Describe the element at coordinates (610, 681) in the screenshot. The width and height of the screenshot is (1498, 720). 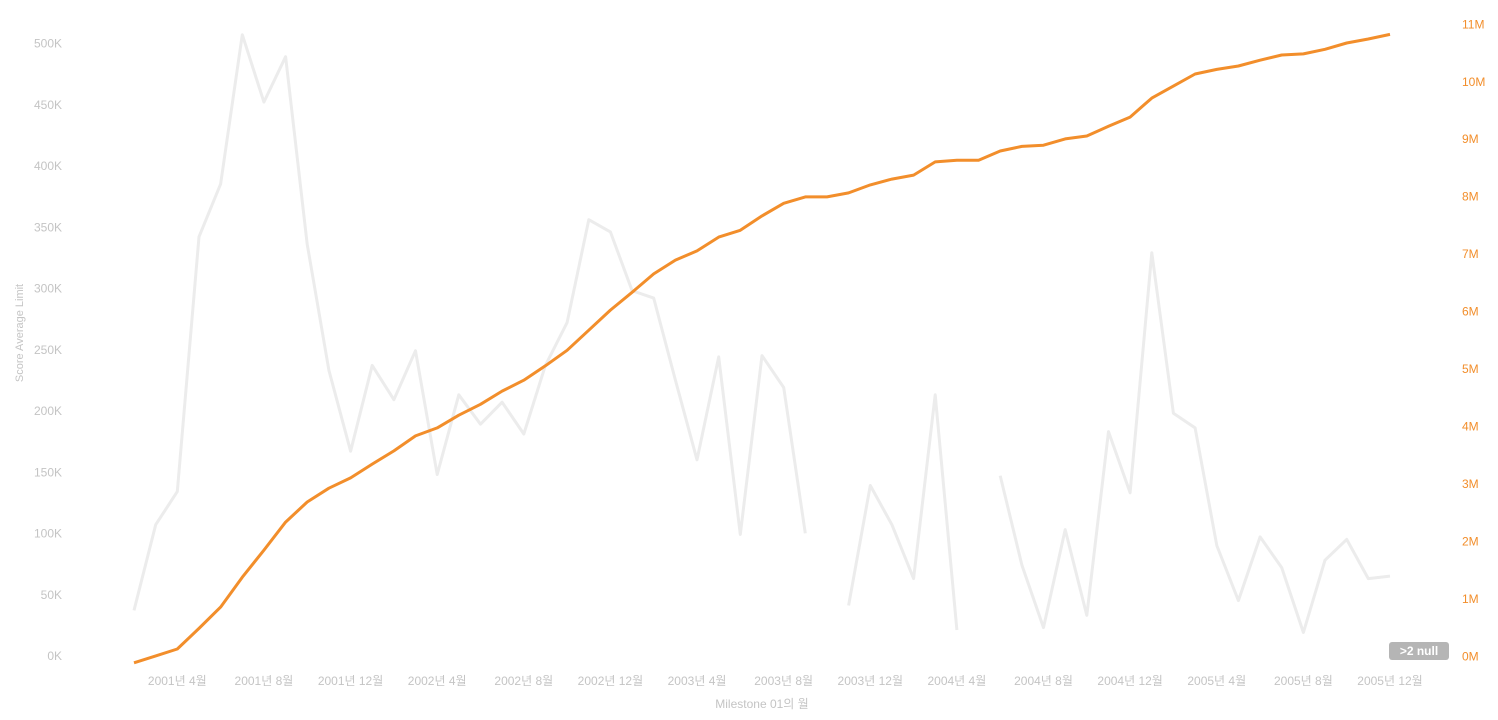
I see `x-tick-label: 2002년 12월` at that location.